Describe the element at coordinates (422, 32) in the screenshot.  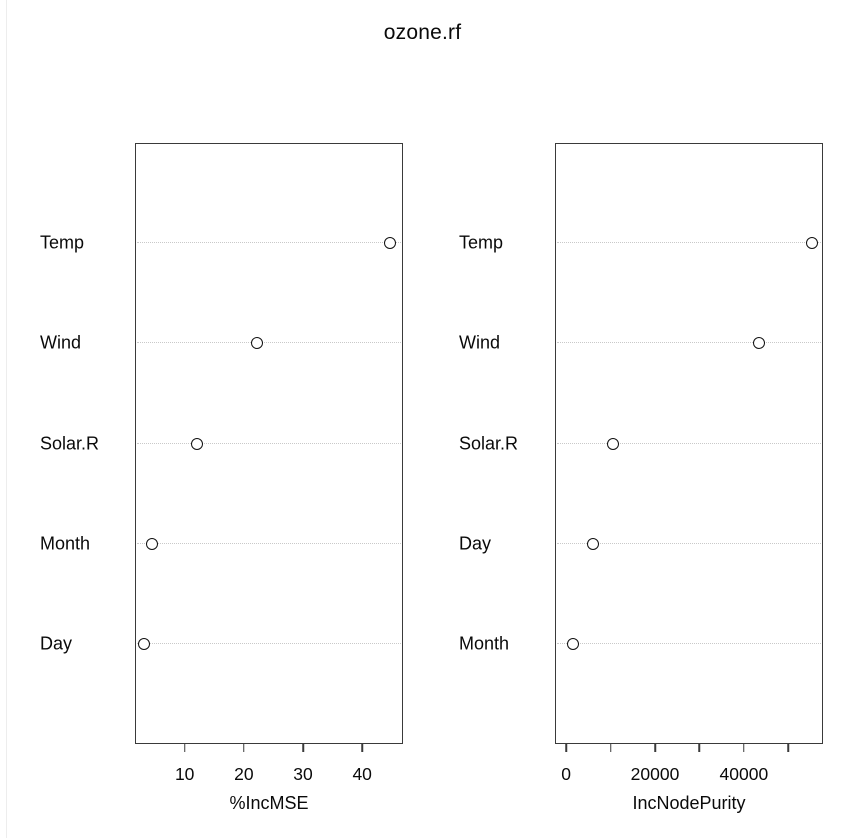
I see `plot-title: ozone.rf` at that location.